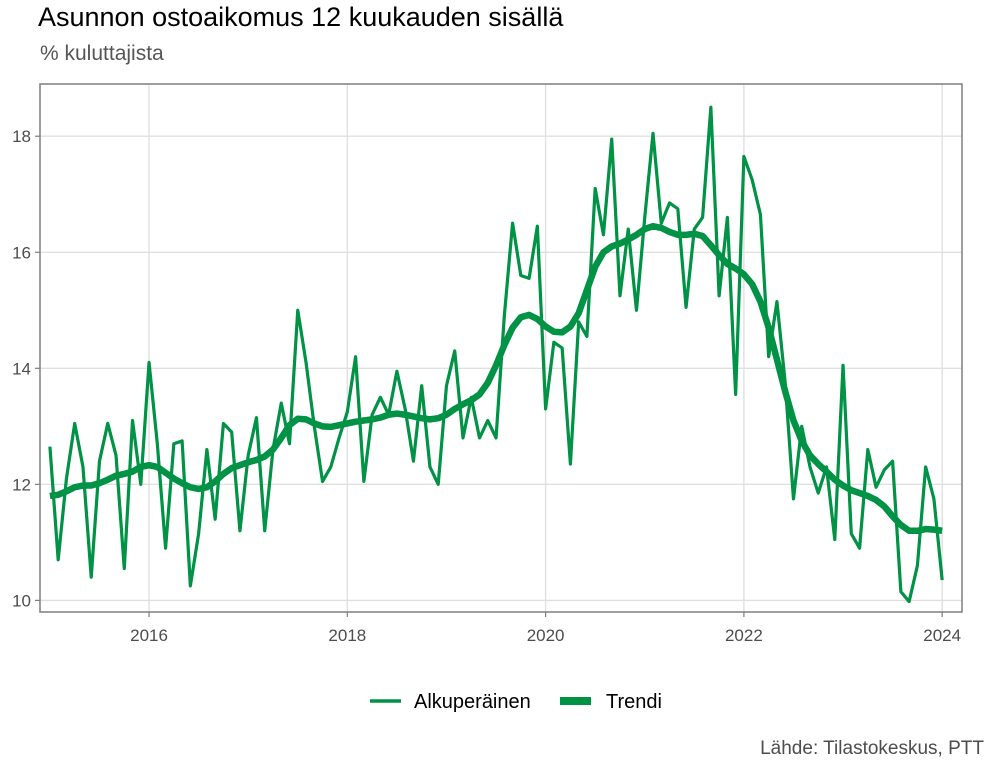 The image size is (1004, 772). Describe the element at coordinates (301, 17) in the screenshot. I see `chart-title: Asunnon ostoaikomus 12 kuukauden sisällä` at that location.